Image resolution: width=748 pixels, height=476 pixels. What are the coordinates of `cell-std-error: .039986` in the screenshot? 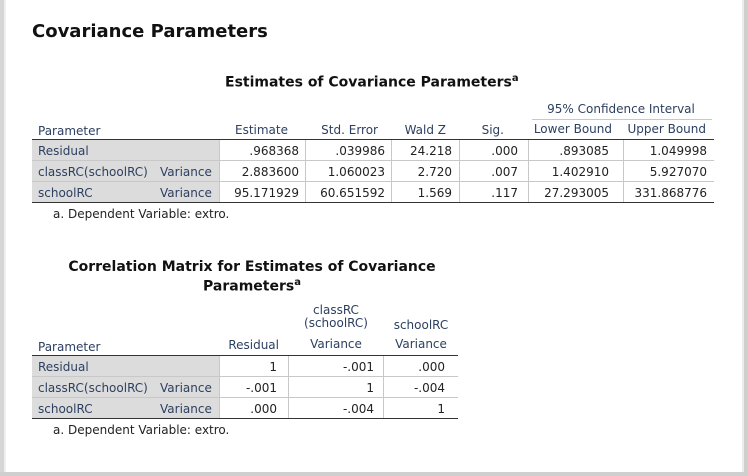 It's located at (360, 151).